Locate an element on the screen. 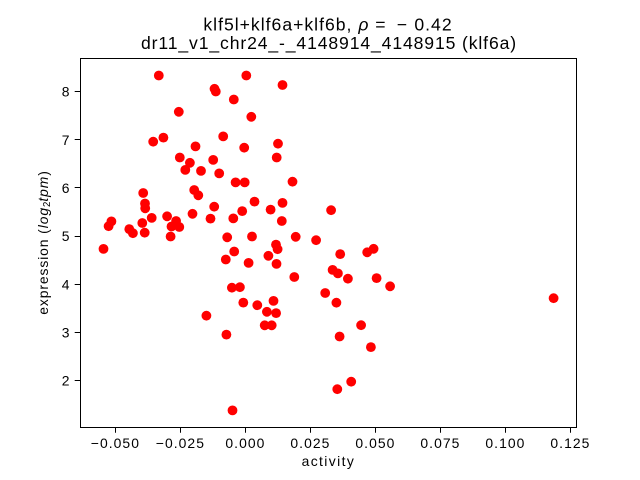 This screenshot has height=480, width=640. svg-text: 4 is located at coordinates (66, 284).